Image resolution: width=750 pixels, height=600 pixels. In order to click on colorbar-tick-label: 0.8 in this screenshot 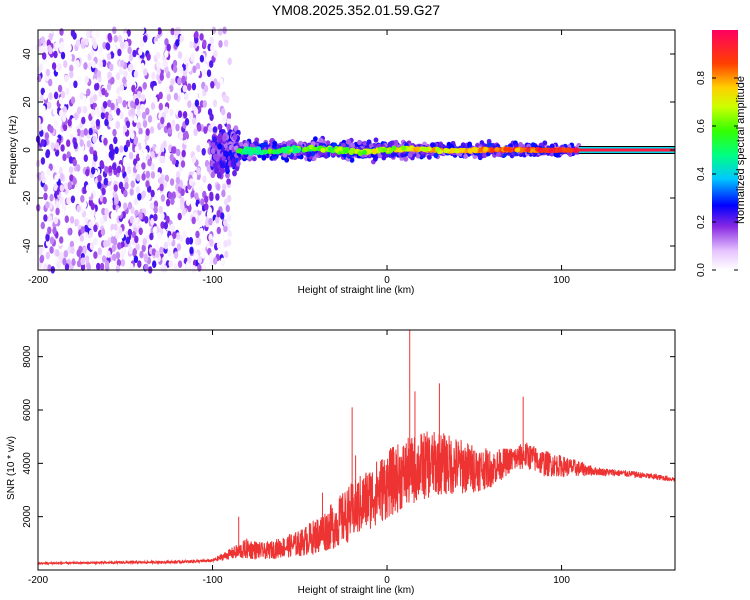, I will do `click(701, 78)`.